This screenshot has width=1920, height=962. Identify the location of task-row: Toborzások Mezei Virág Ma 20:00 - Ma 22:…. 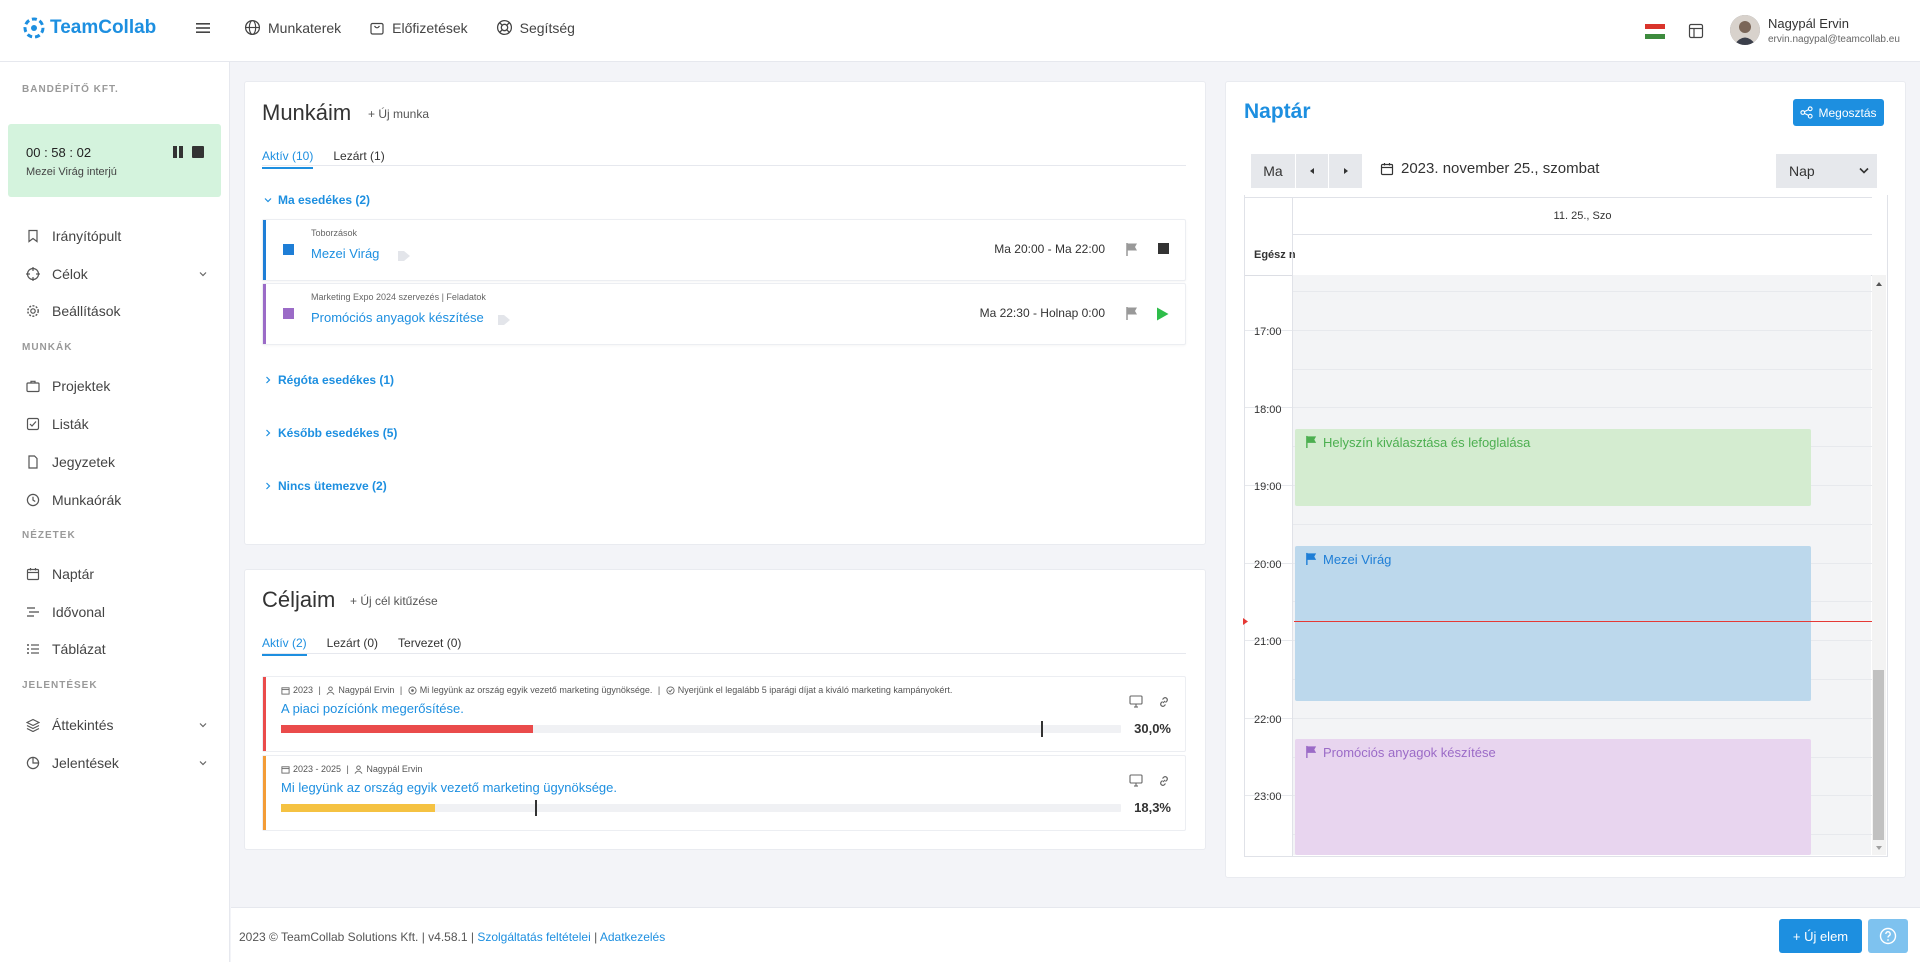
(724, 250).